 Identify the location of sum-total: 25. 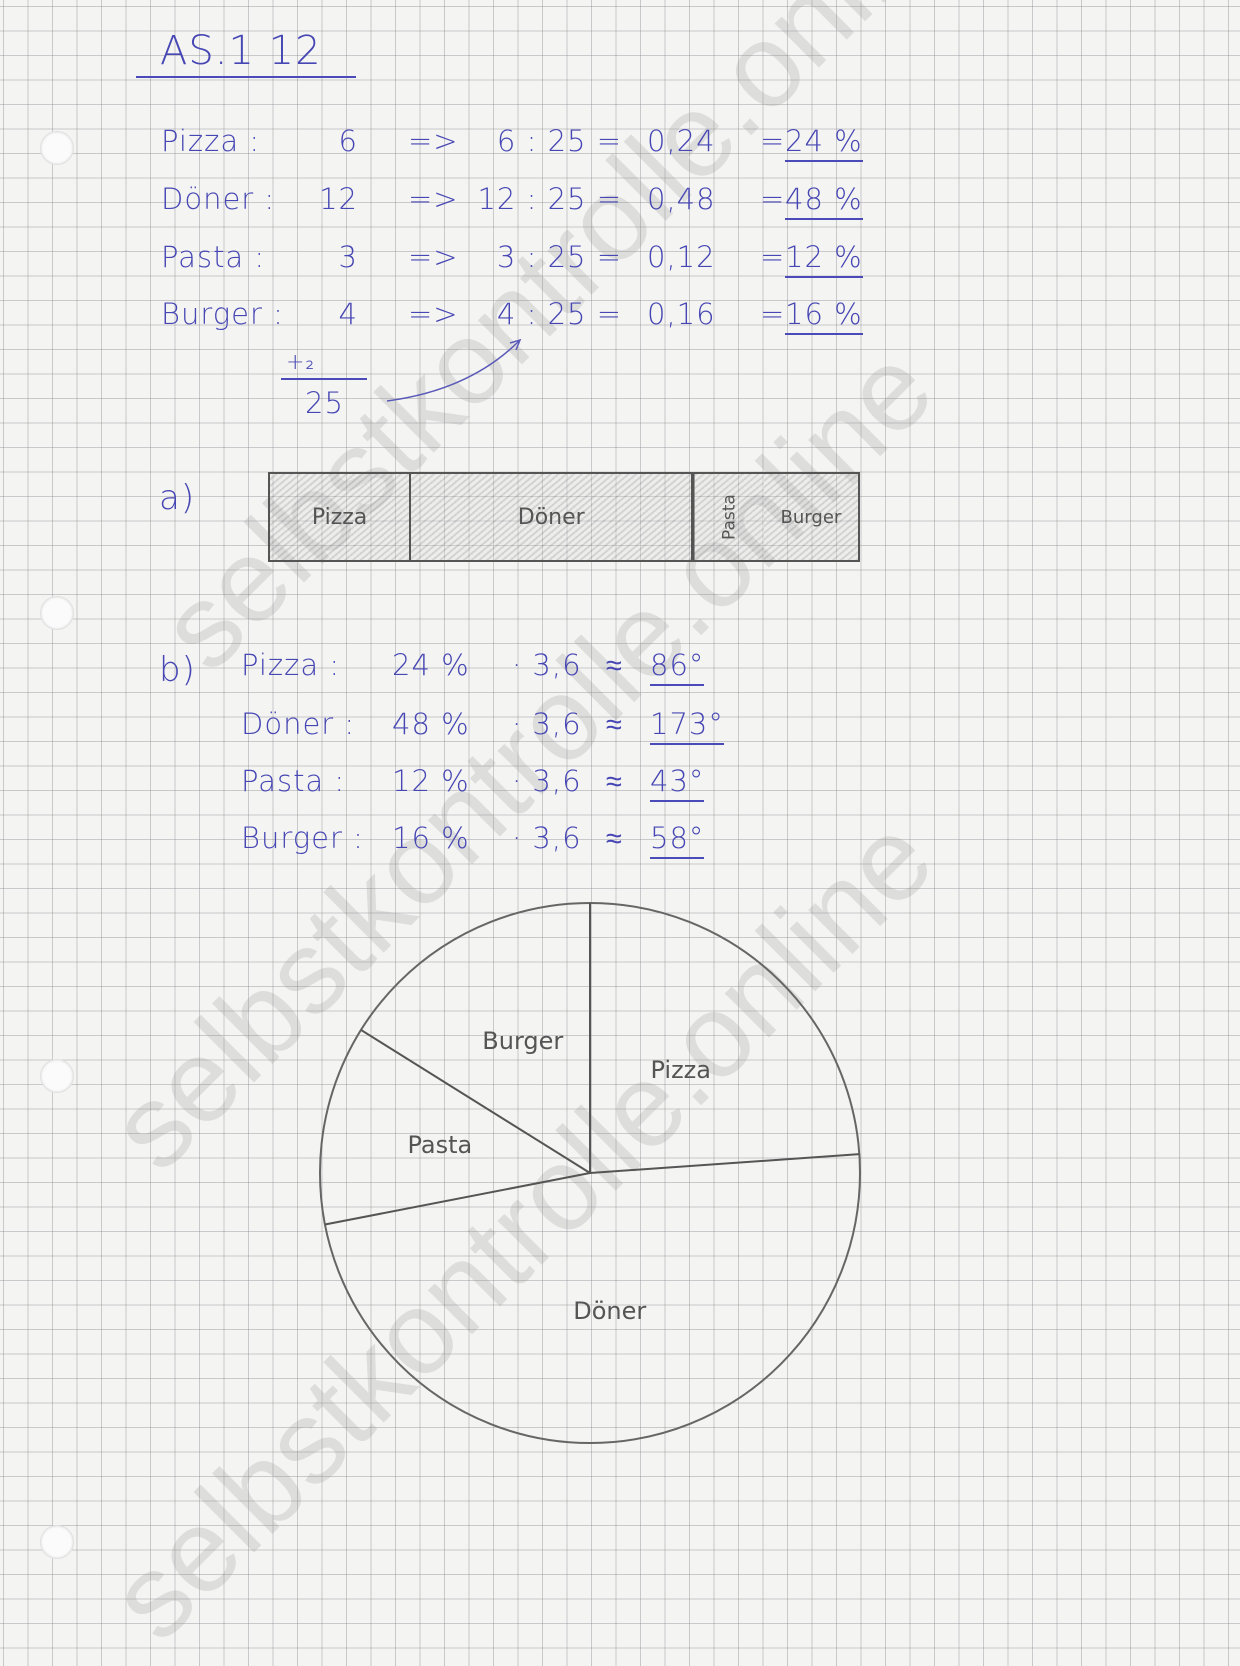
(324, 403).